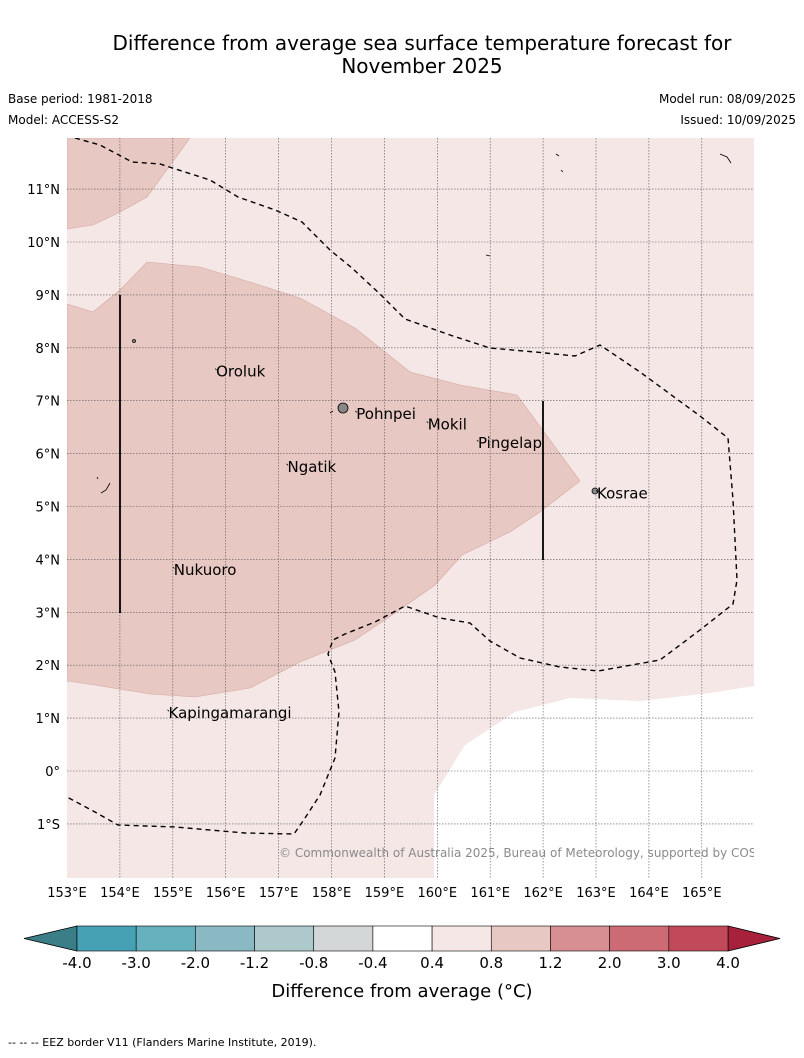 The height and width of the screenshot is (1058, 804). Describe the element at coordinates (48, 666) in the screenshot. I see `latitude-label: 2°N` at that location.